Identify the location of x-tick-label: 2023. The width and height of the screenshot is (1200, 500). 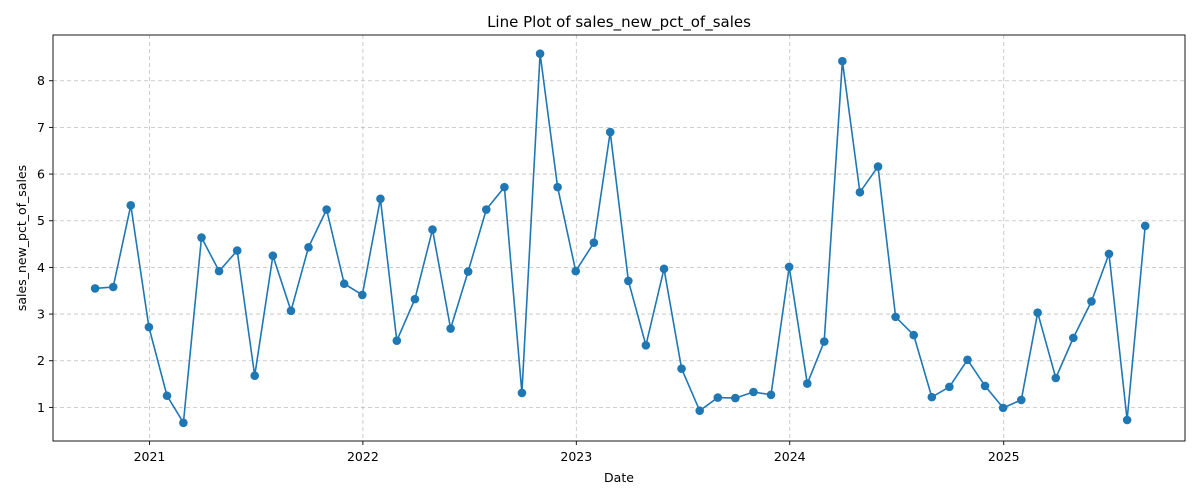
(576, 456).